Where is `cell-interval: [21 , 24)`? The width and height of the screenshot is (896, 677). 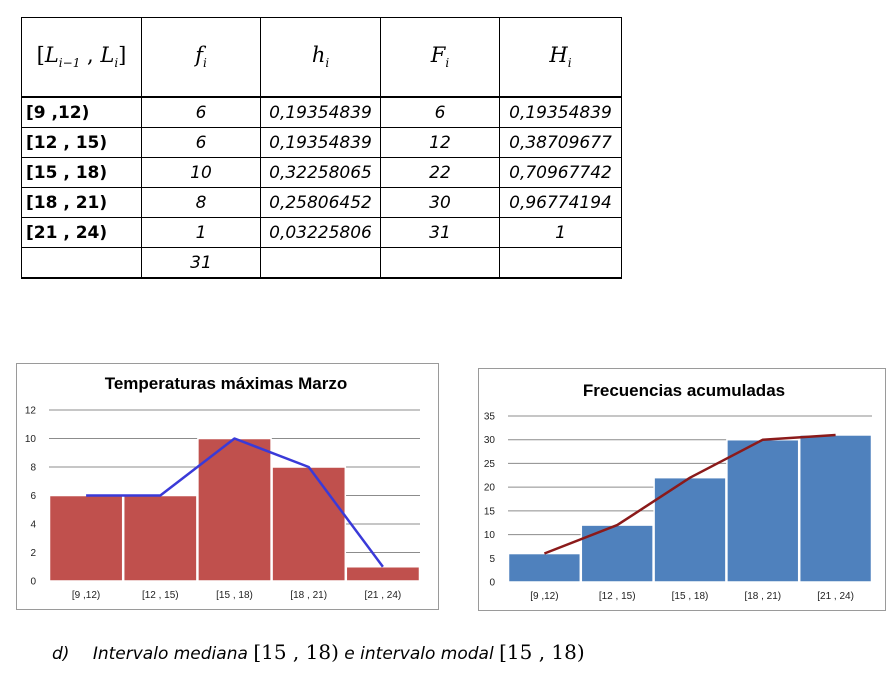
cell-interval: [21 , 24) is located at coordinates (81, 232).